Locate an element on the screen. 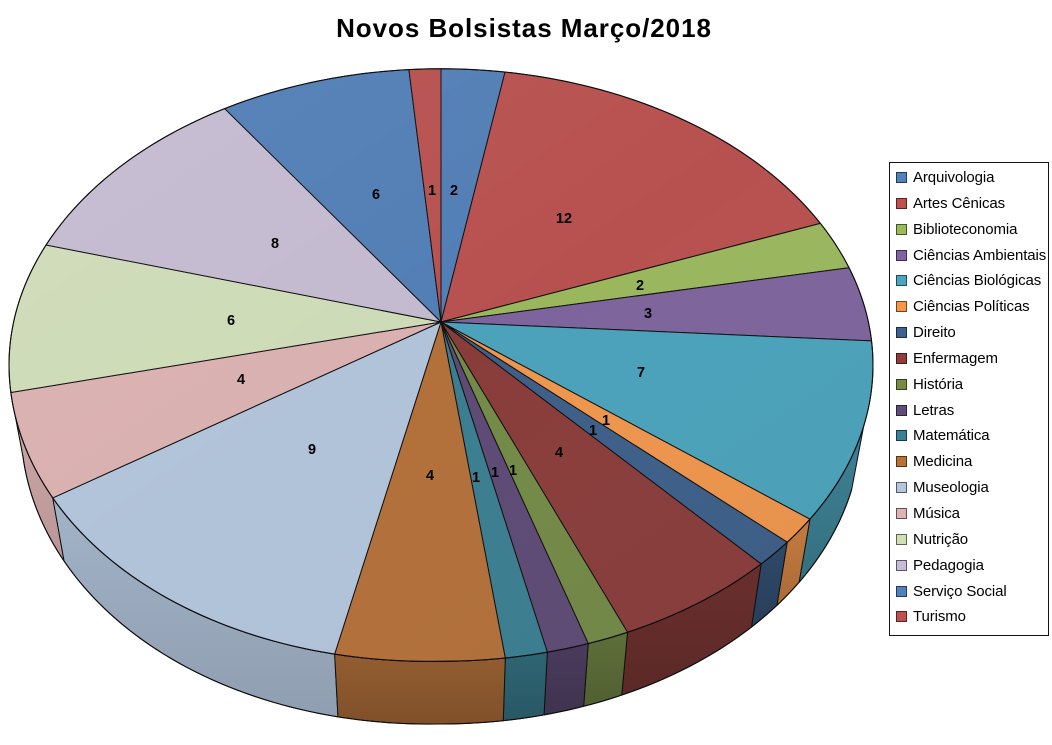 The height and width of the screenshot is (745, 1052). svg-text: 7 is located at coordinates (641, 373).